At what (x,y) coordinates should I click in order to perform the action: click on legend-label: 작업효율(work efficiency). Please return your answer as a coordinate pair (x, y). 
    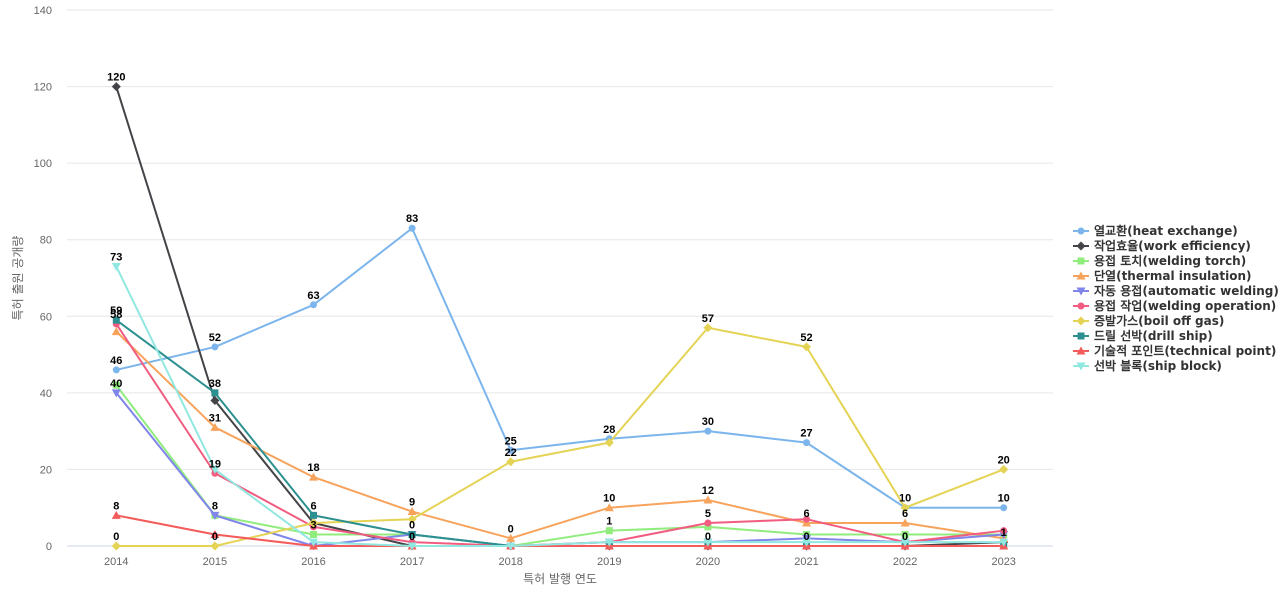
    Looking at the image, I should click on (1172, 245).